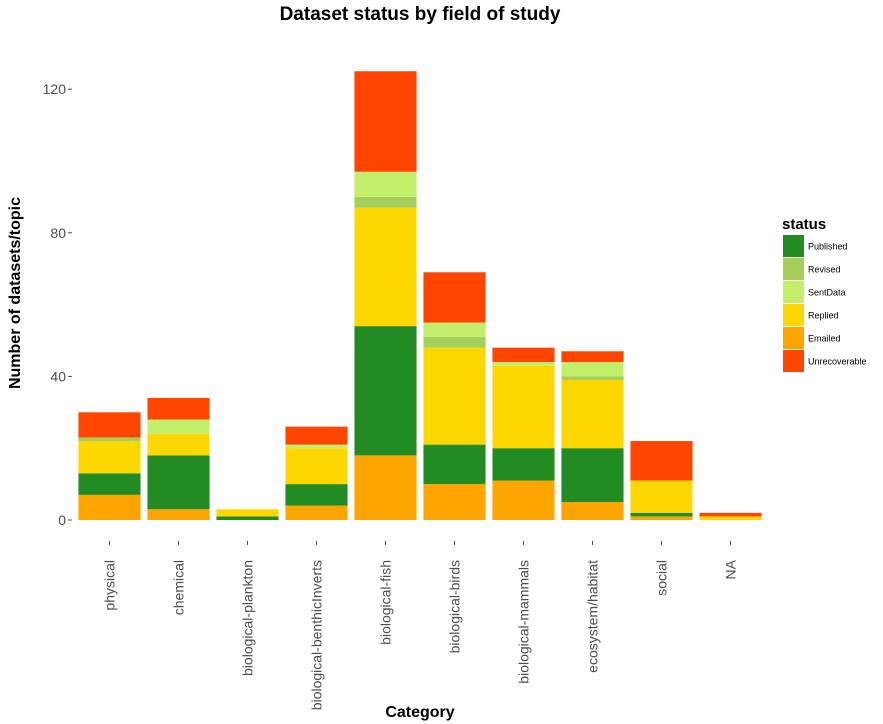  I want to click on x-tick-label-physical: physical, so click(110, 585).